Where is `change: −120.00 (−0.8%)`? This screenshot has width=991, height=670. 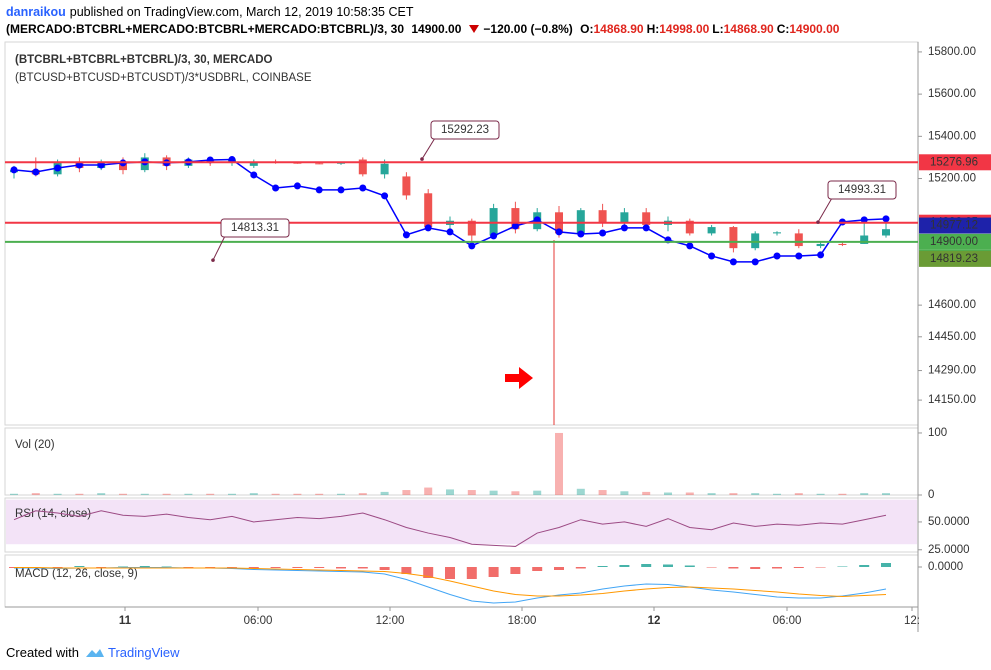 change: −120.00 (−0.8%) is located at coordinates (528, 29).